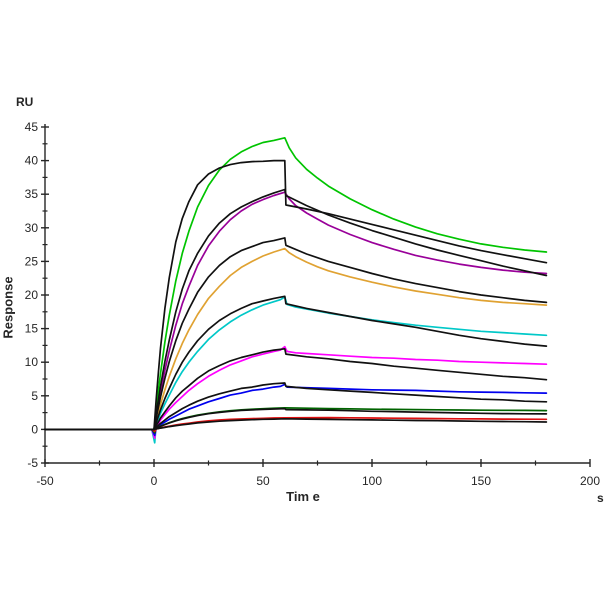  I want to click on y-tick-label: 10, so click(32, 362).